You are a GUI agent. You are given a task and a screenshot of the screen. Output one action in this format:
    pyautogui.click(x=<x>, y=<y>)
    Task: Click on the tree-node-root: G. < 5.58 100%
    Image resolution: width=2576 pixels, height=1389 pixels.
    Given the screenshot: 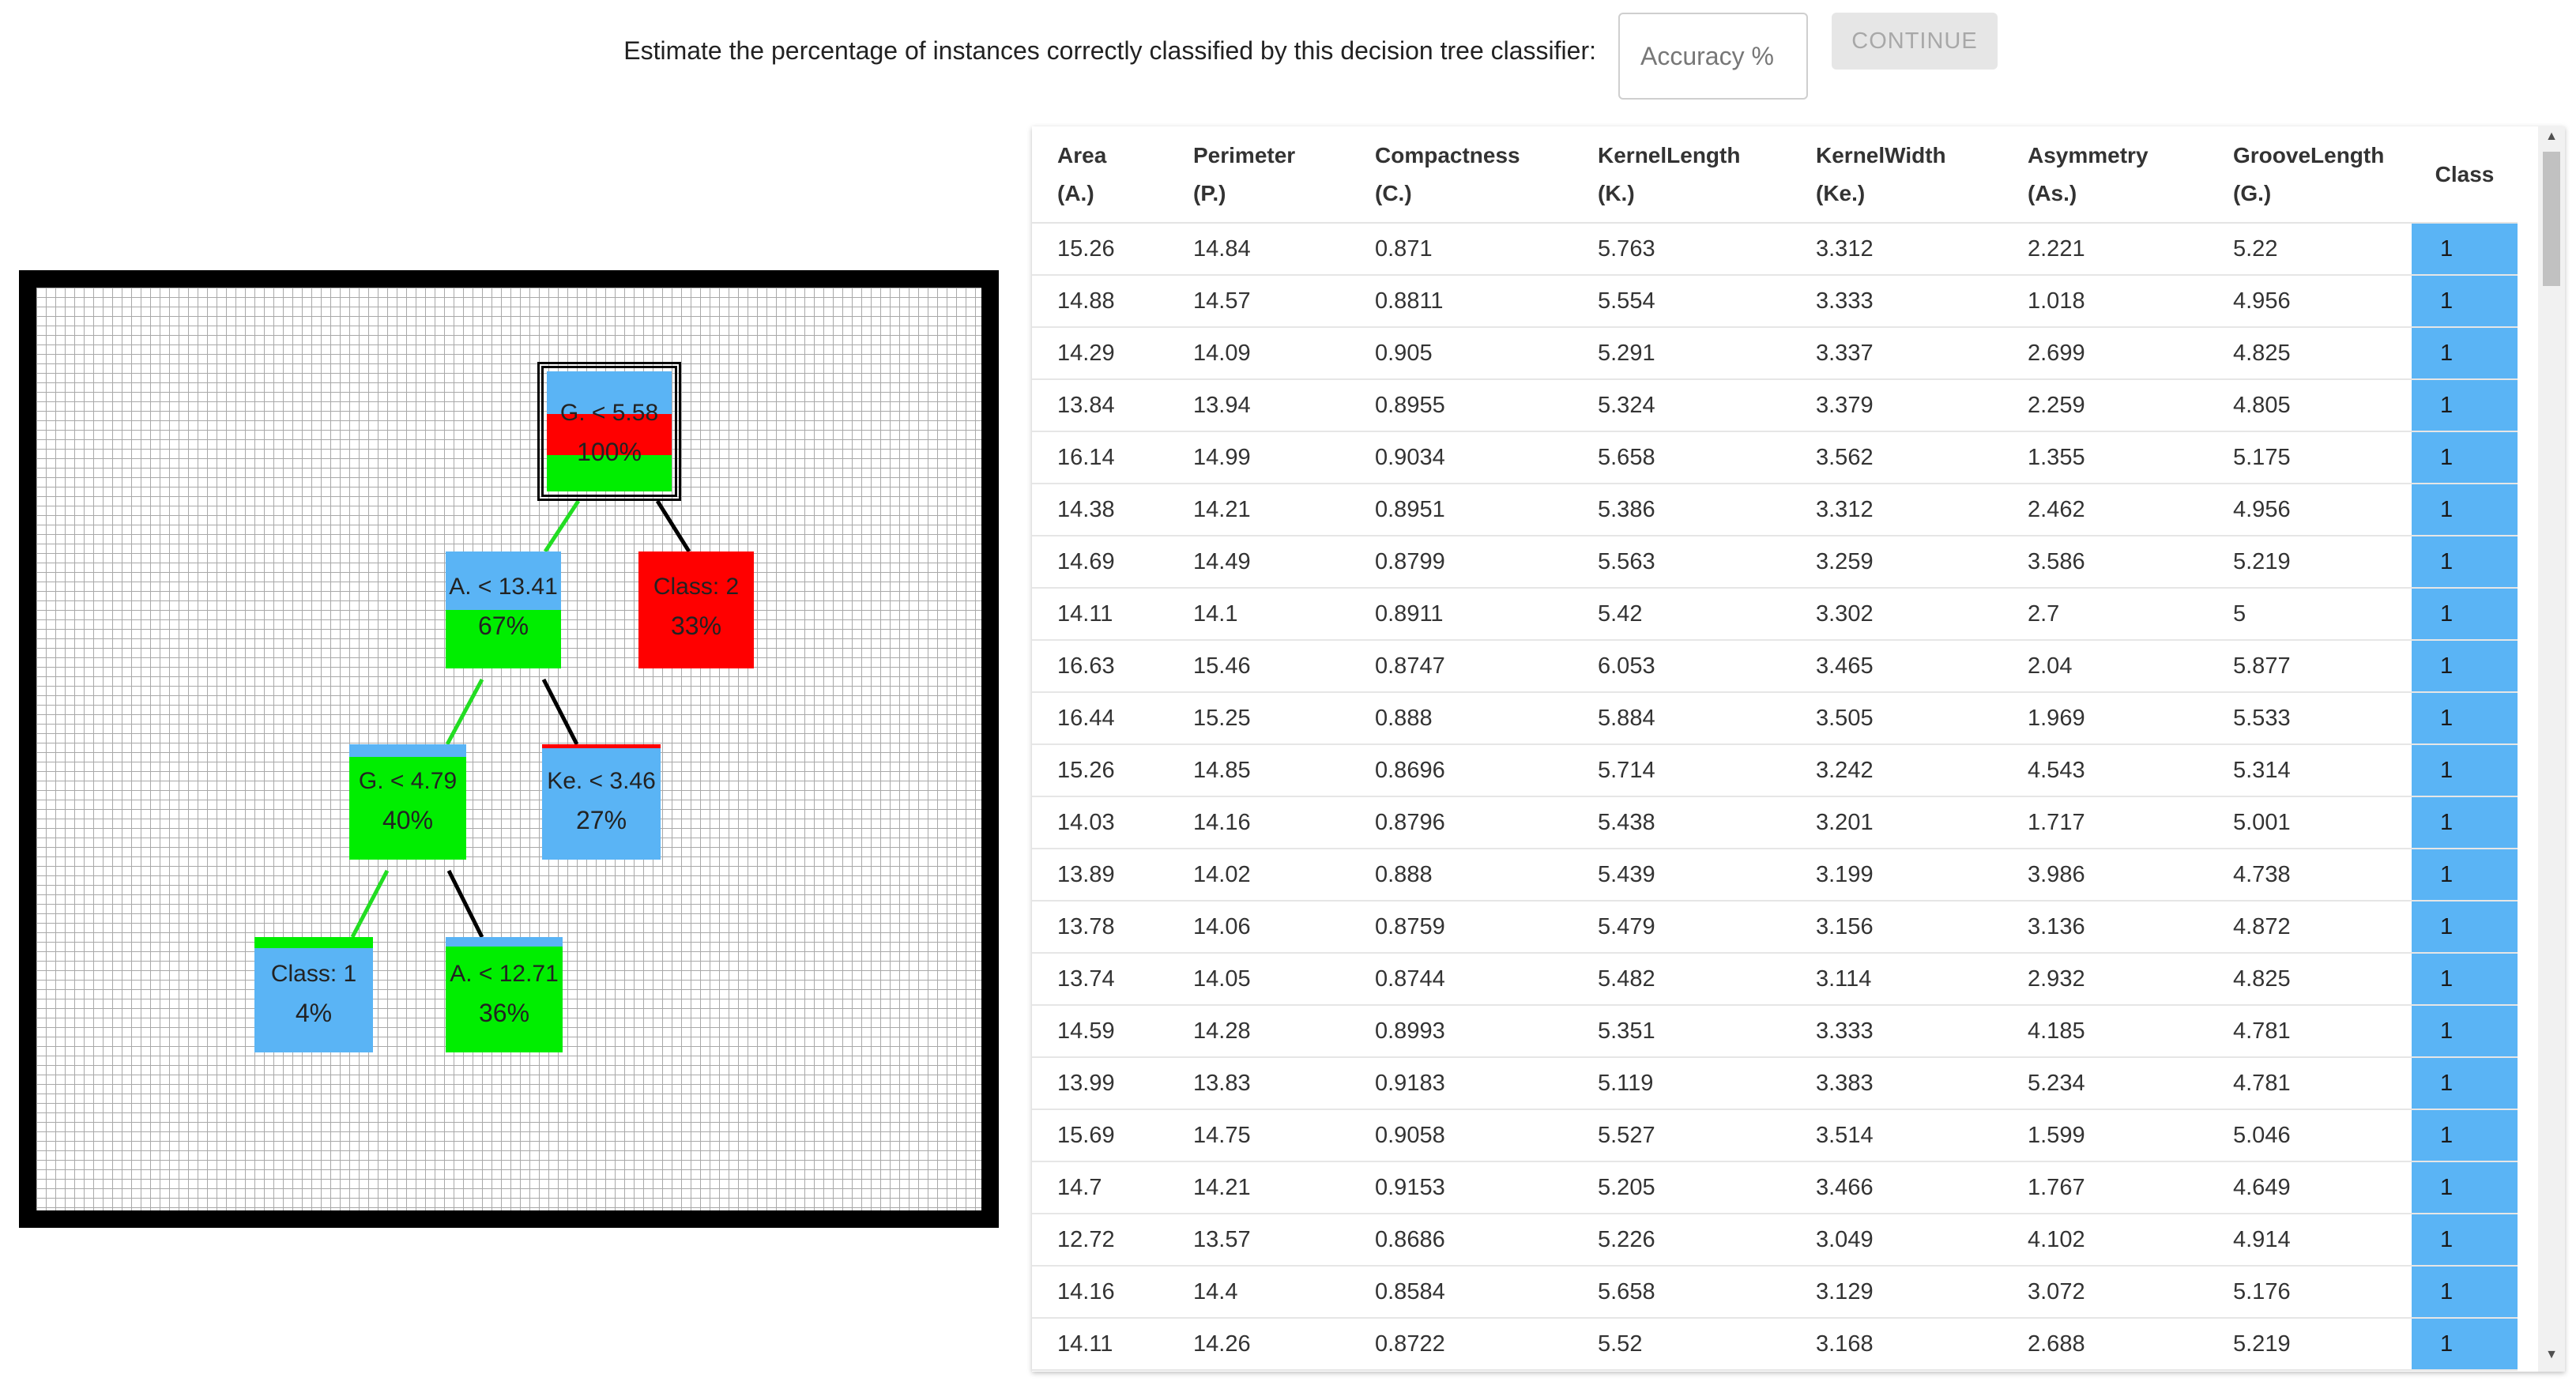 What is the action you would take?
    pyautogui.click(x=609, y=431)
    